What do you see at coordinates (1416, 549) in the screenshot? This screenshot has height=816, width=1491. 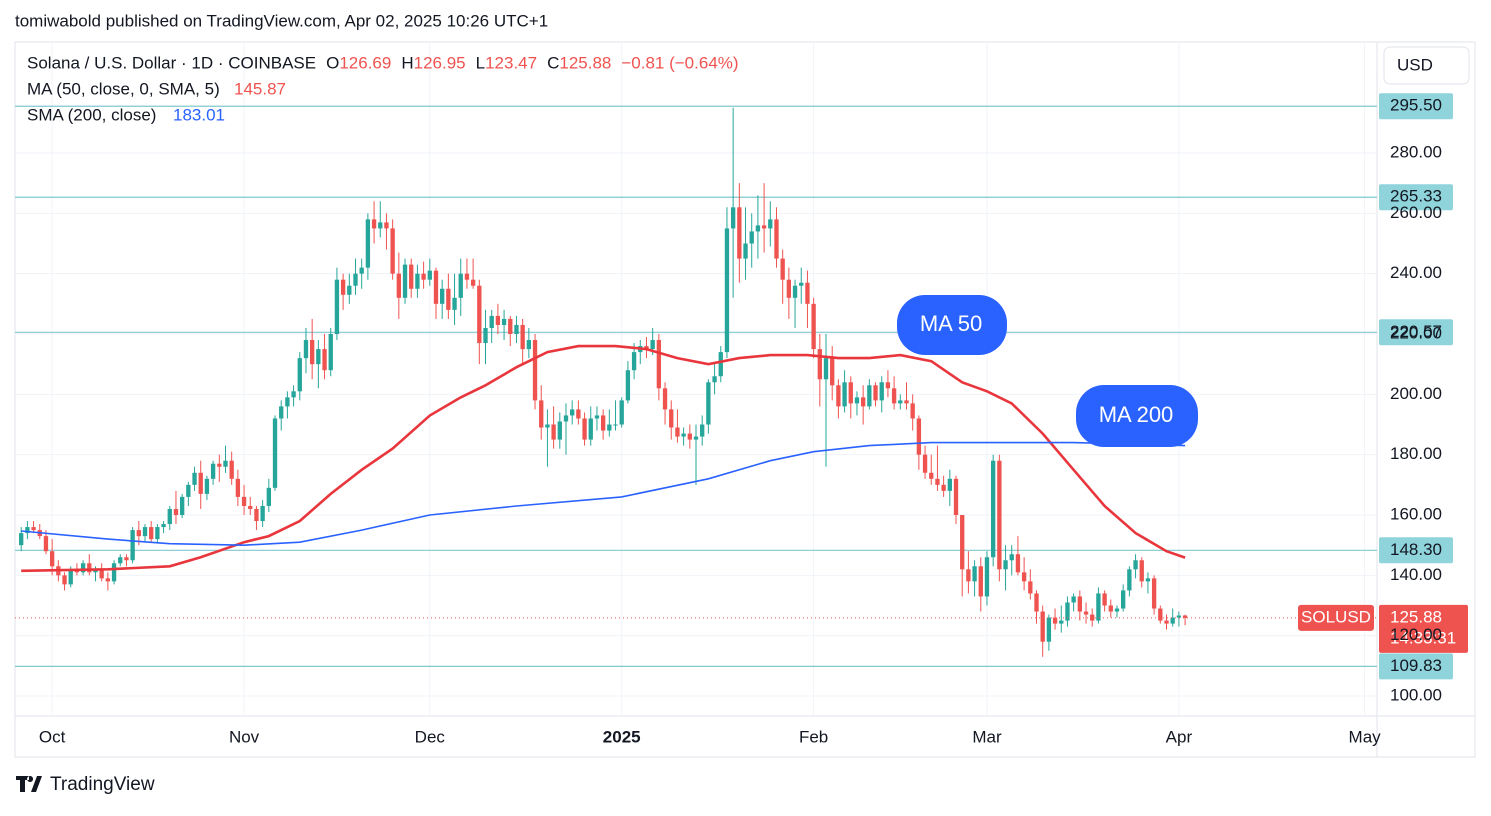 I see `level-label: 148.30` at bounding box center [1416, 549].